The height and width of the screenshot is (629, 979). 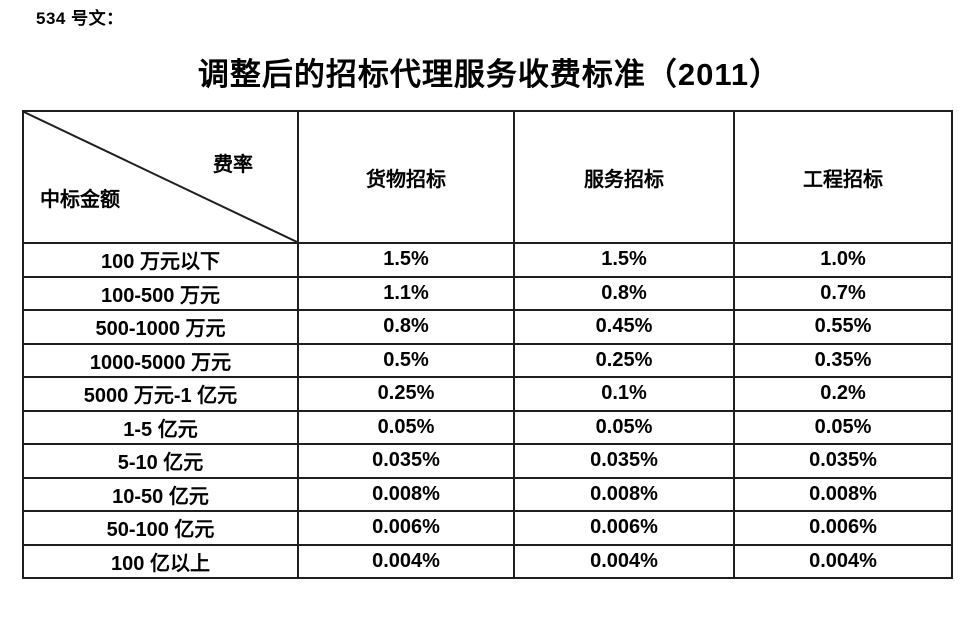 I want to click on column-header-goods: 货物招标, so click(x=406, y=177).